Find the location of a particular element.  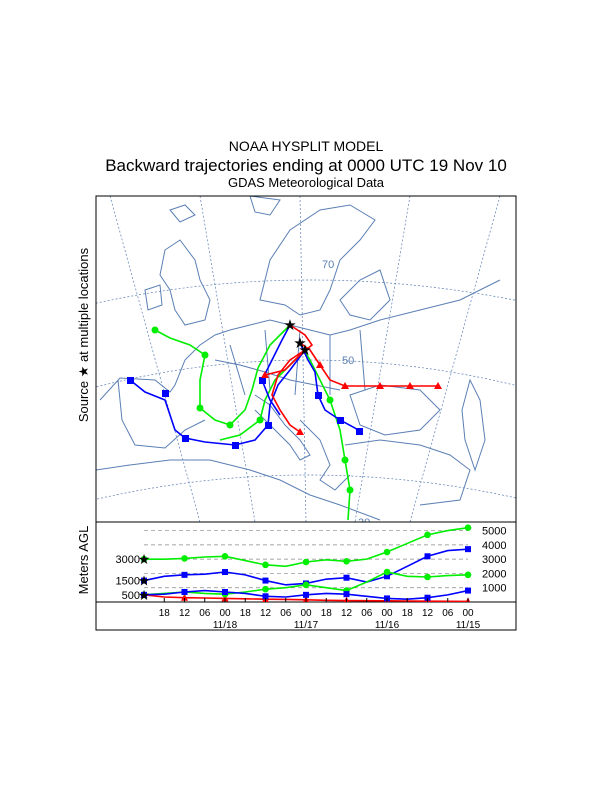

y-tick-3000: 3000 is located at coordinates (494, 560).